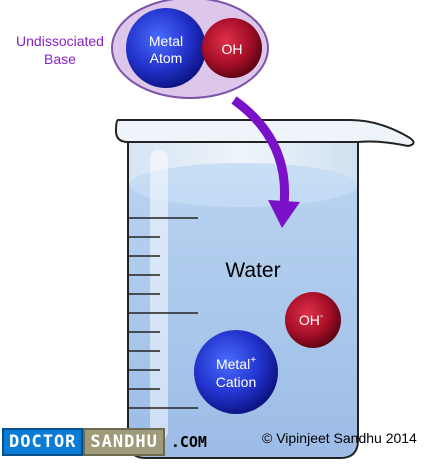  I want to click on water-surface, so click(243, 185).